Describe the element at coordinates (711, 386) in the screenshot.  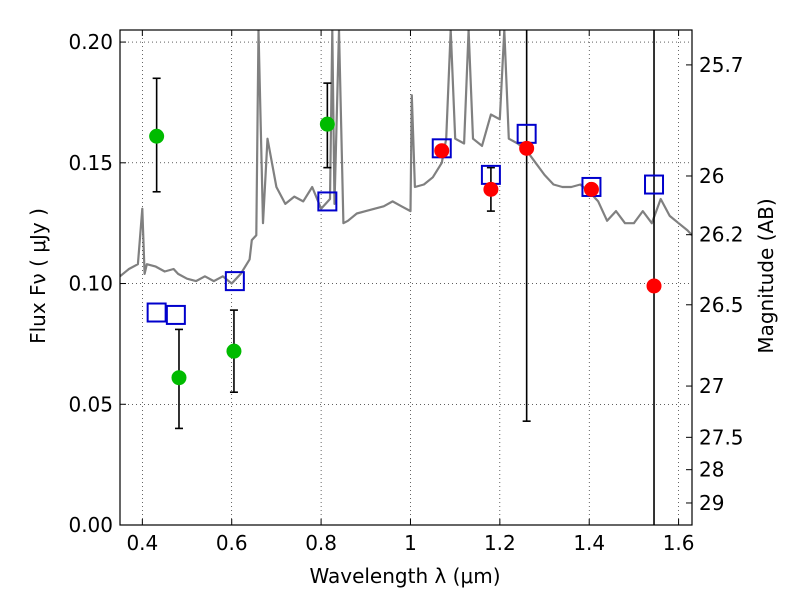
I see `y2-tick-label: 27` at that location.